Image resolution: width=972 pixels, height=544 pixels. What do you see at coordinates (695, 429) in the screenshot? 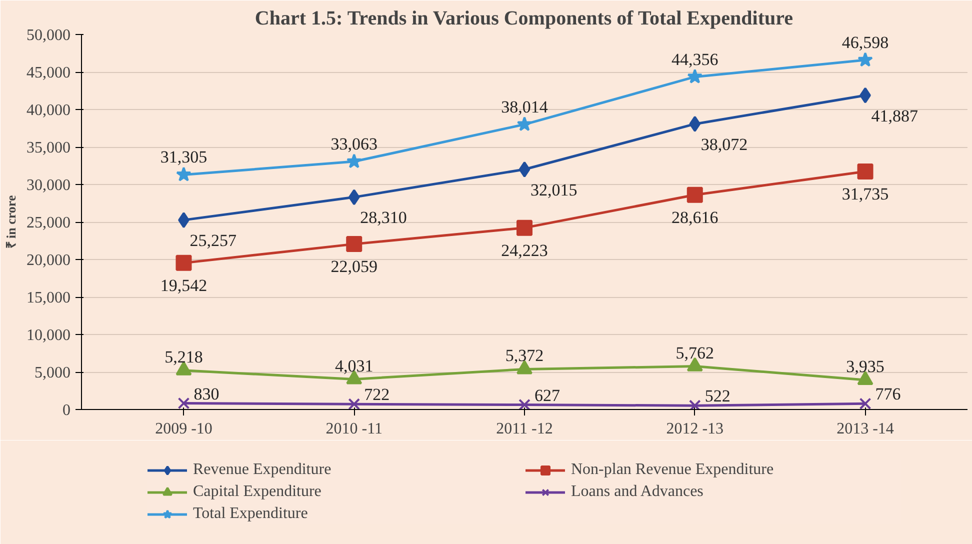
I see `x-tick-label: 2012 -13` at bounding box center [695, 429].